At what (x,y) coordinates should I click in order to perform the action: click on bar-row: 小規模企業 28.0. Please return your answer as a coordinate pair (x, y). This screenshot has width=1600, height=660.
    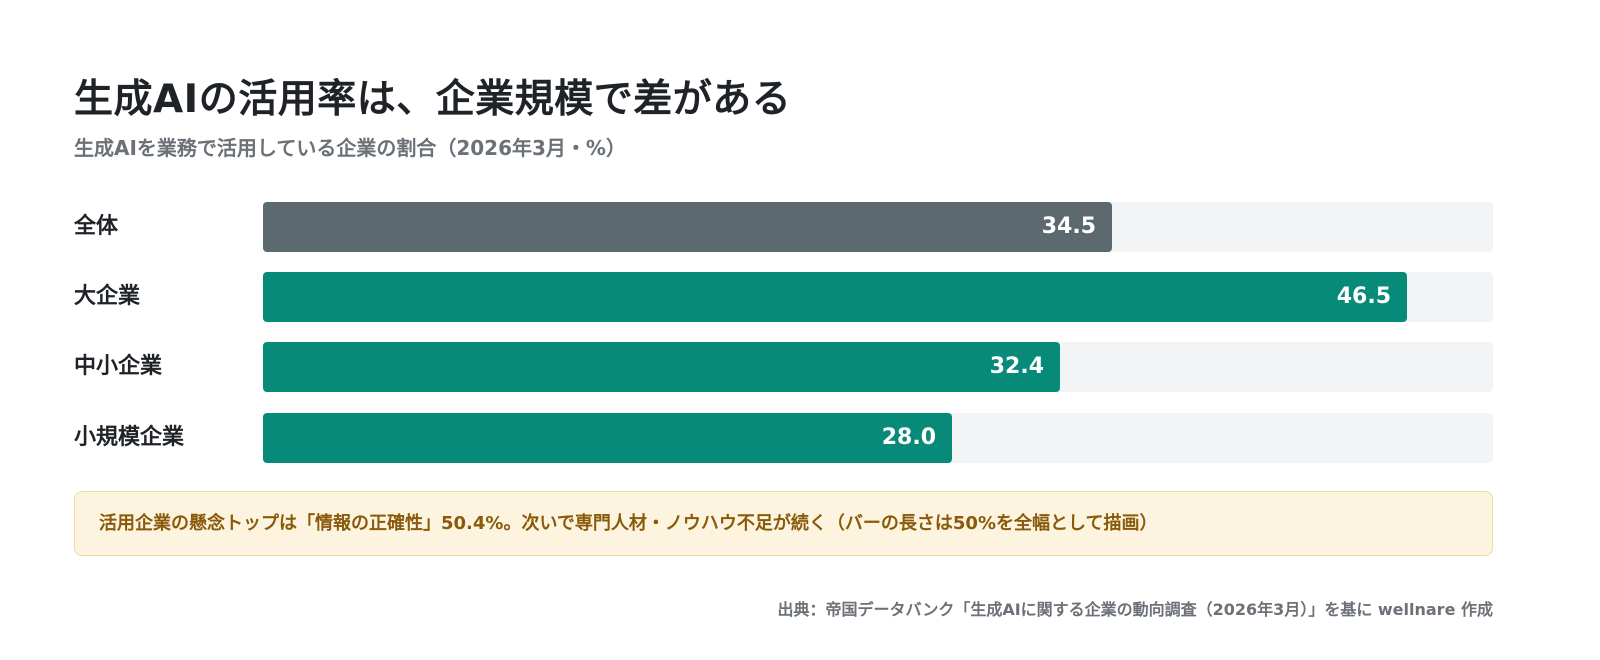
    Looking at the image, I should click on (800, 438).